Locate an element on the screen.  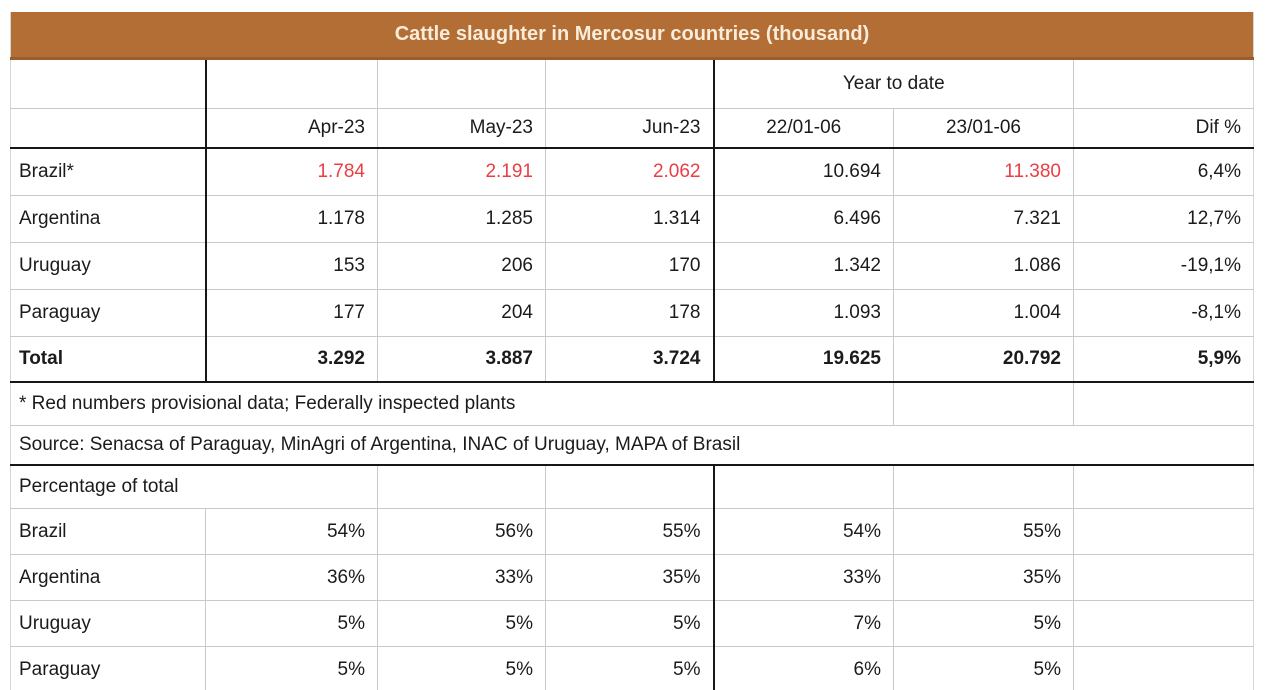
value-cell: 36% is located at coordinates (291, 577).